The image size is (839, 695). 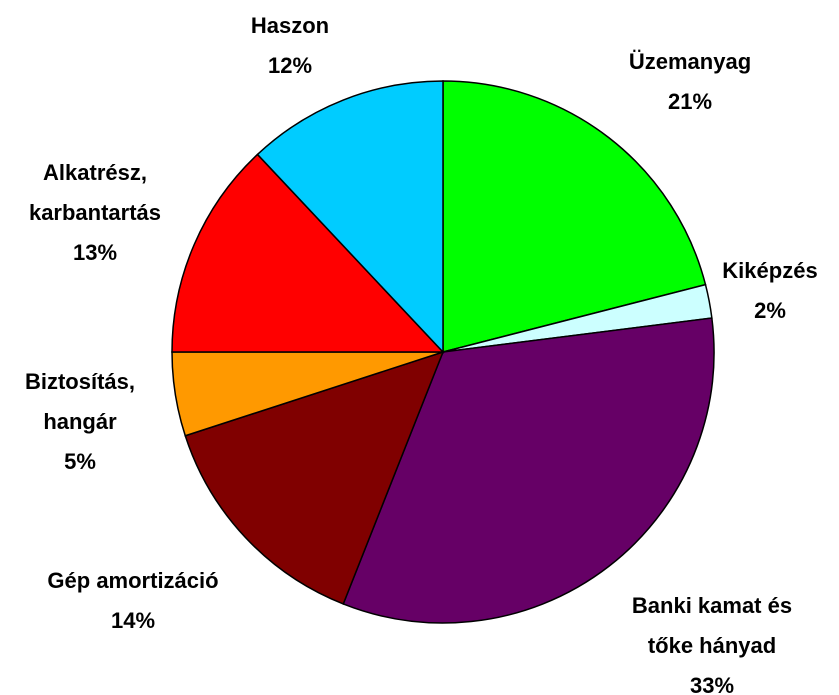 What do you see at coordinates (690, 101) in the screenshot?
I see `value-label: 21%` at bounding box center [690, 101].